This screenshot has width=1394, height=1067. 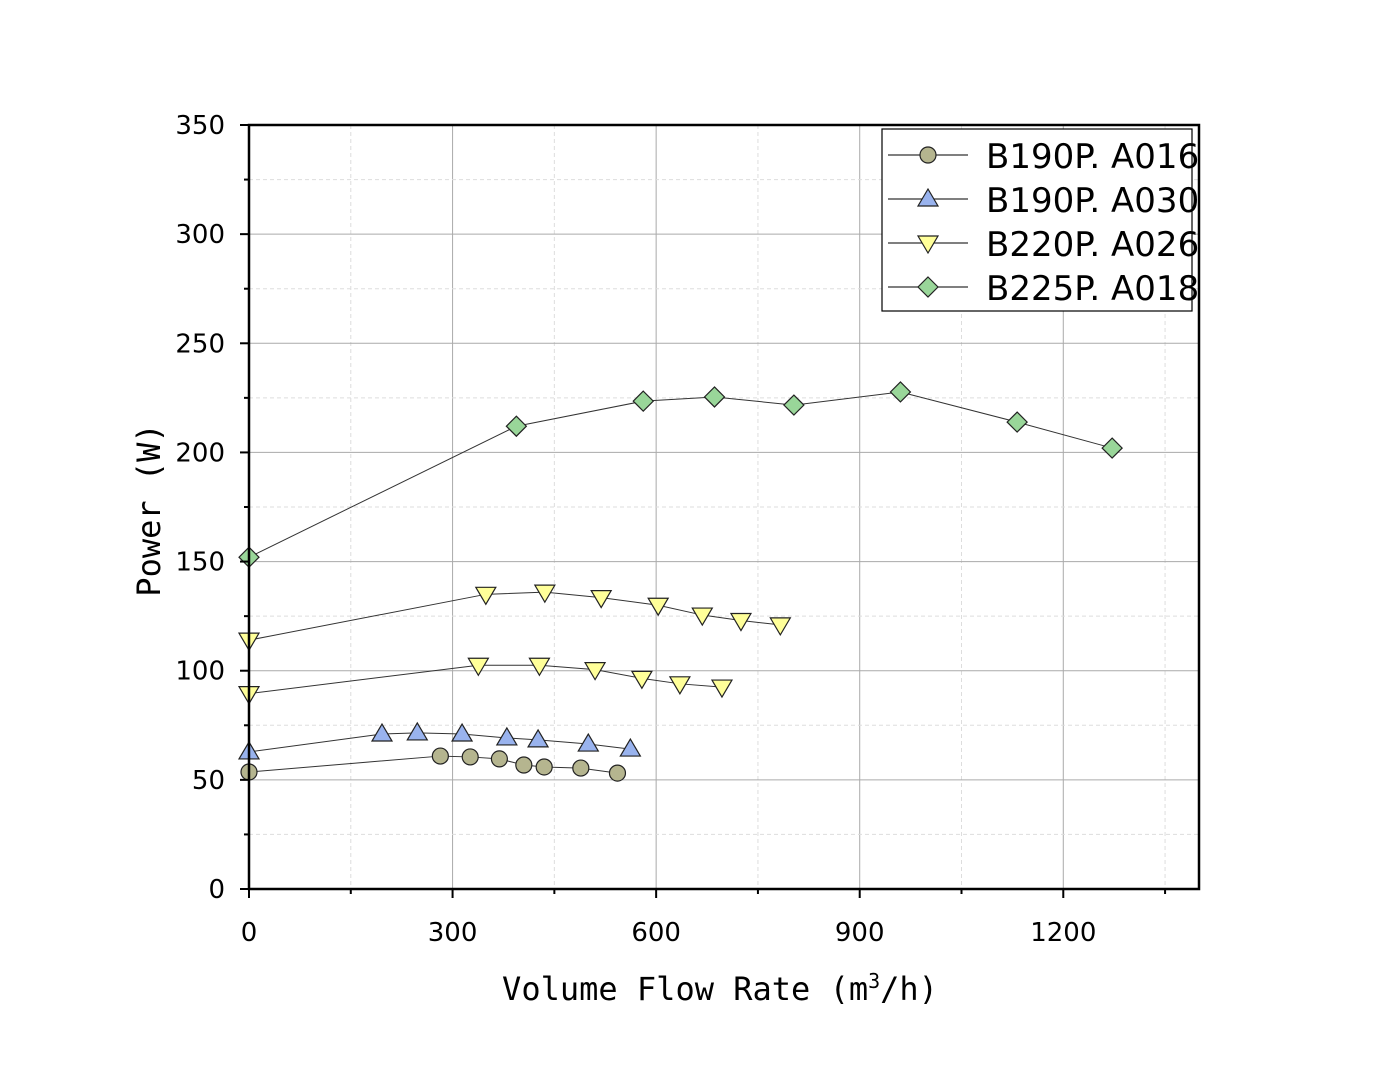 What do you see at coordinates (1092, 201) in the screenshot?
I see `legend-label: B190P. A030` at bounding box center [1092, 201].